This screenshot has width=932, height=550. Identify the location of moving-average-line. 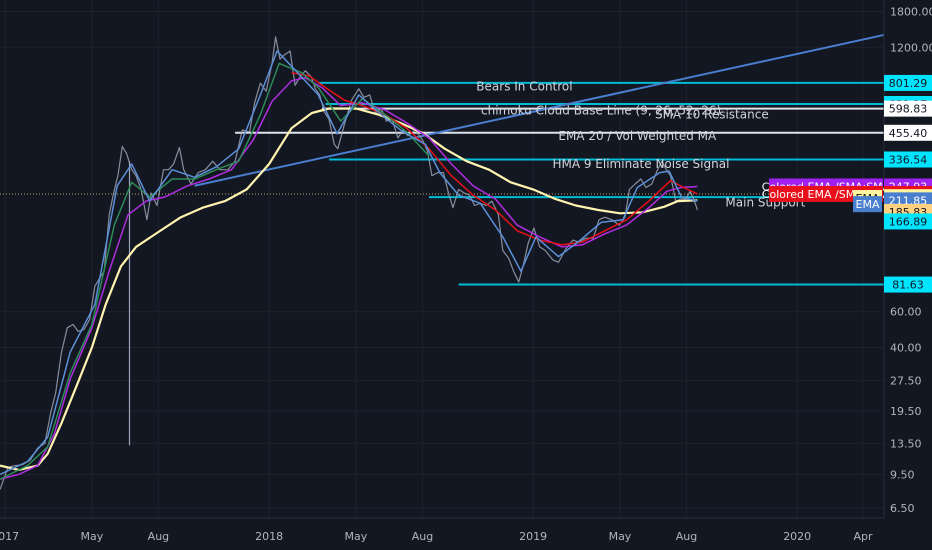
(494, 158).